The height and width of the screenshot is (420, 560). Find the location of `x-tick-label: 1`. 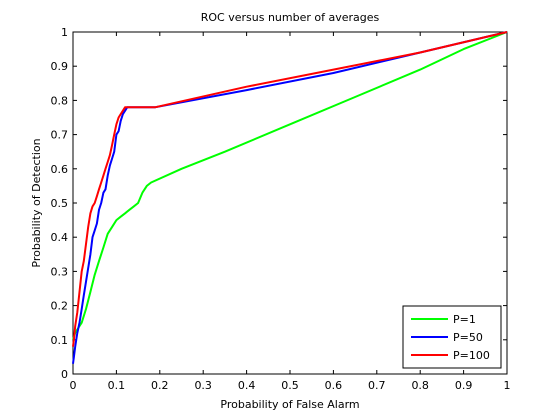

x-tick-label: 1 is located at coordinates (507, 385).